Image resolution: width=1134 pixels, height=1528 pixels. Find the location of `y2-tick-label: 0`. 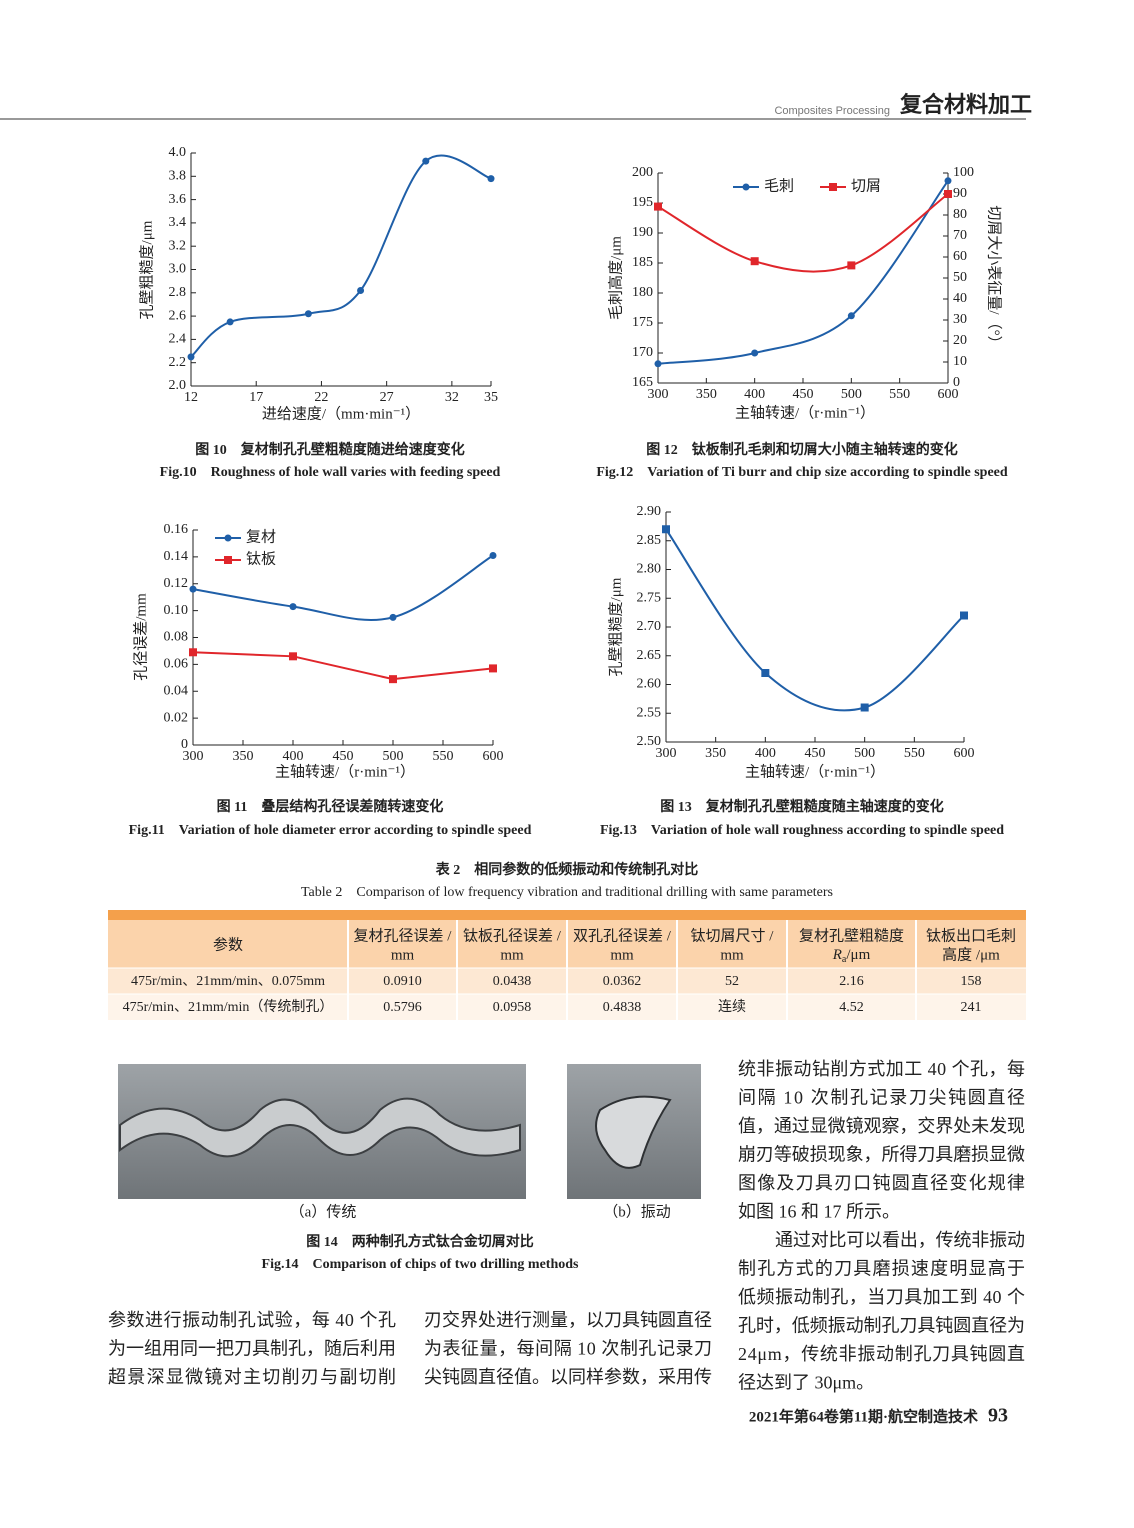

y2-tick-label: 0 is located at coordinates (956, 382).